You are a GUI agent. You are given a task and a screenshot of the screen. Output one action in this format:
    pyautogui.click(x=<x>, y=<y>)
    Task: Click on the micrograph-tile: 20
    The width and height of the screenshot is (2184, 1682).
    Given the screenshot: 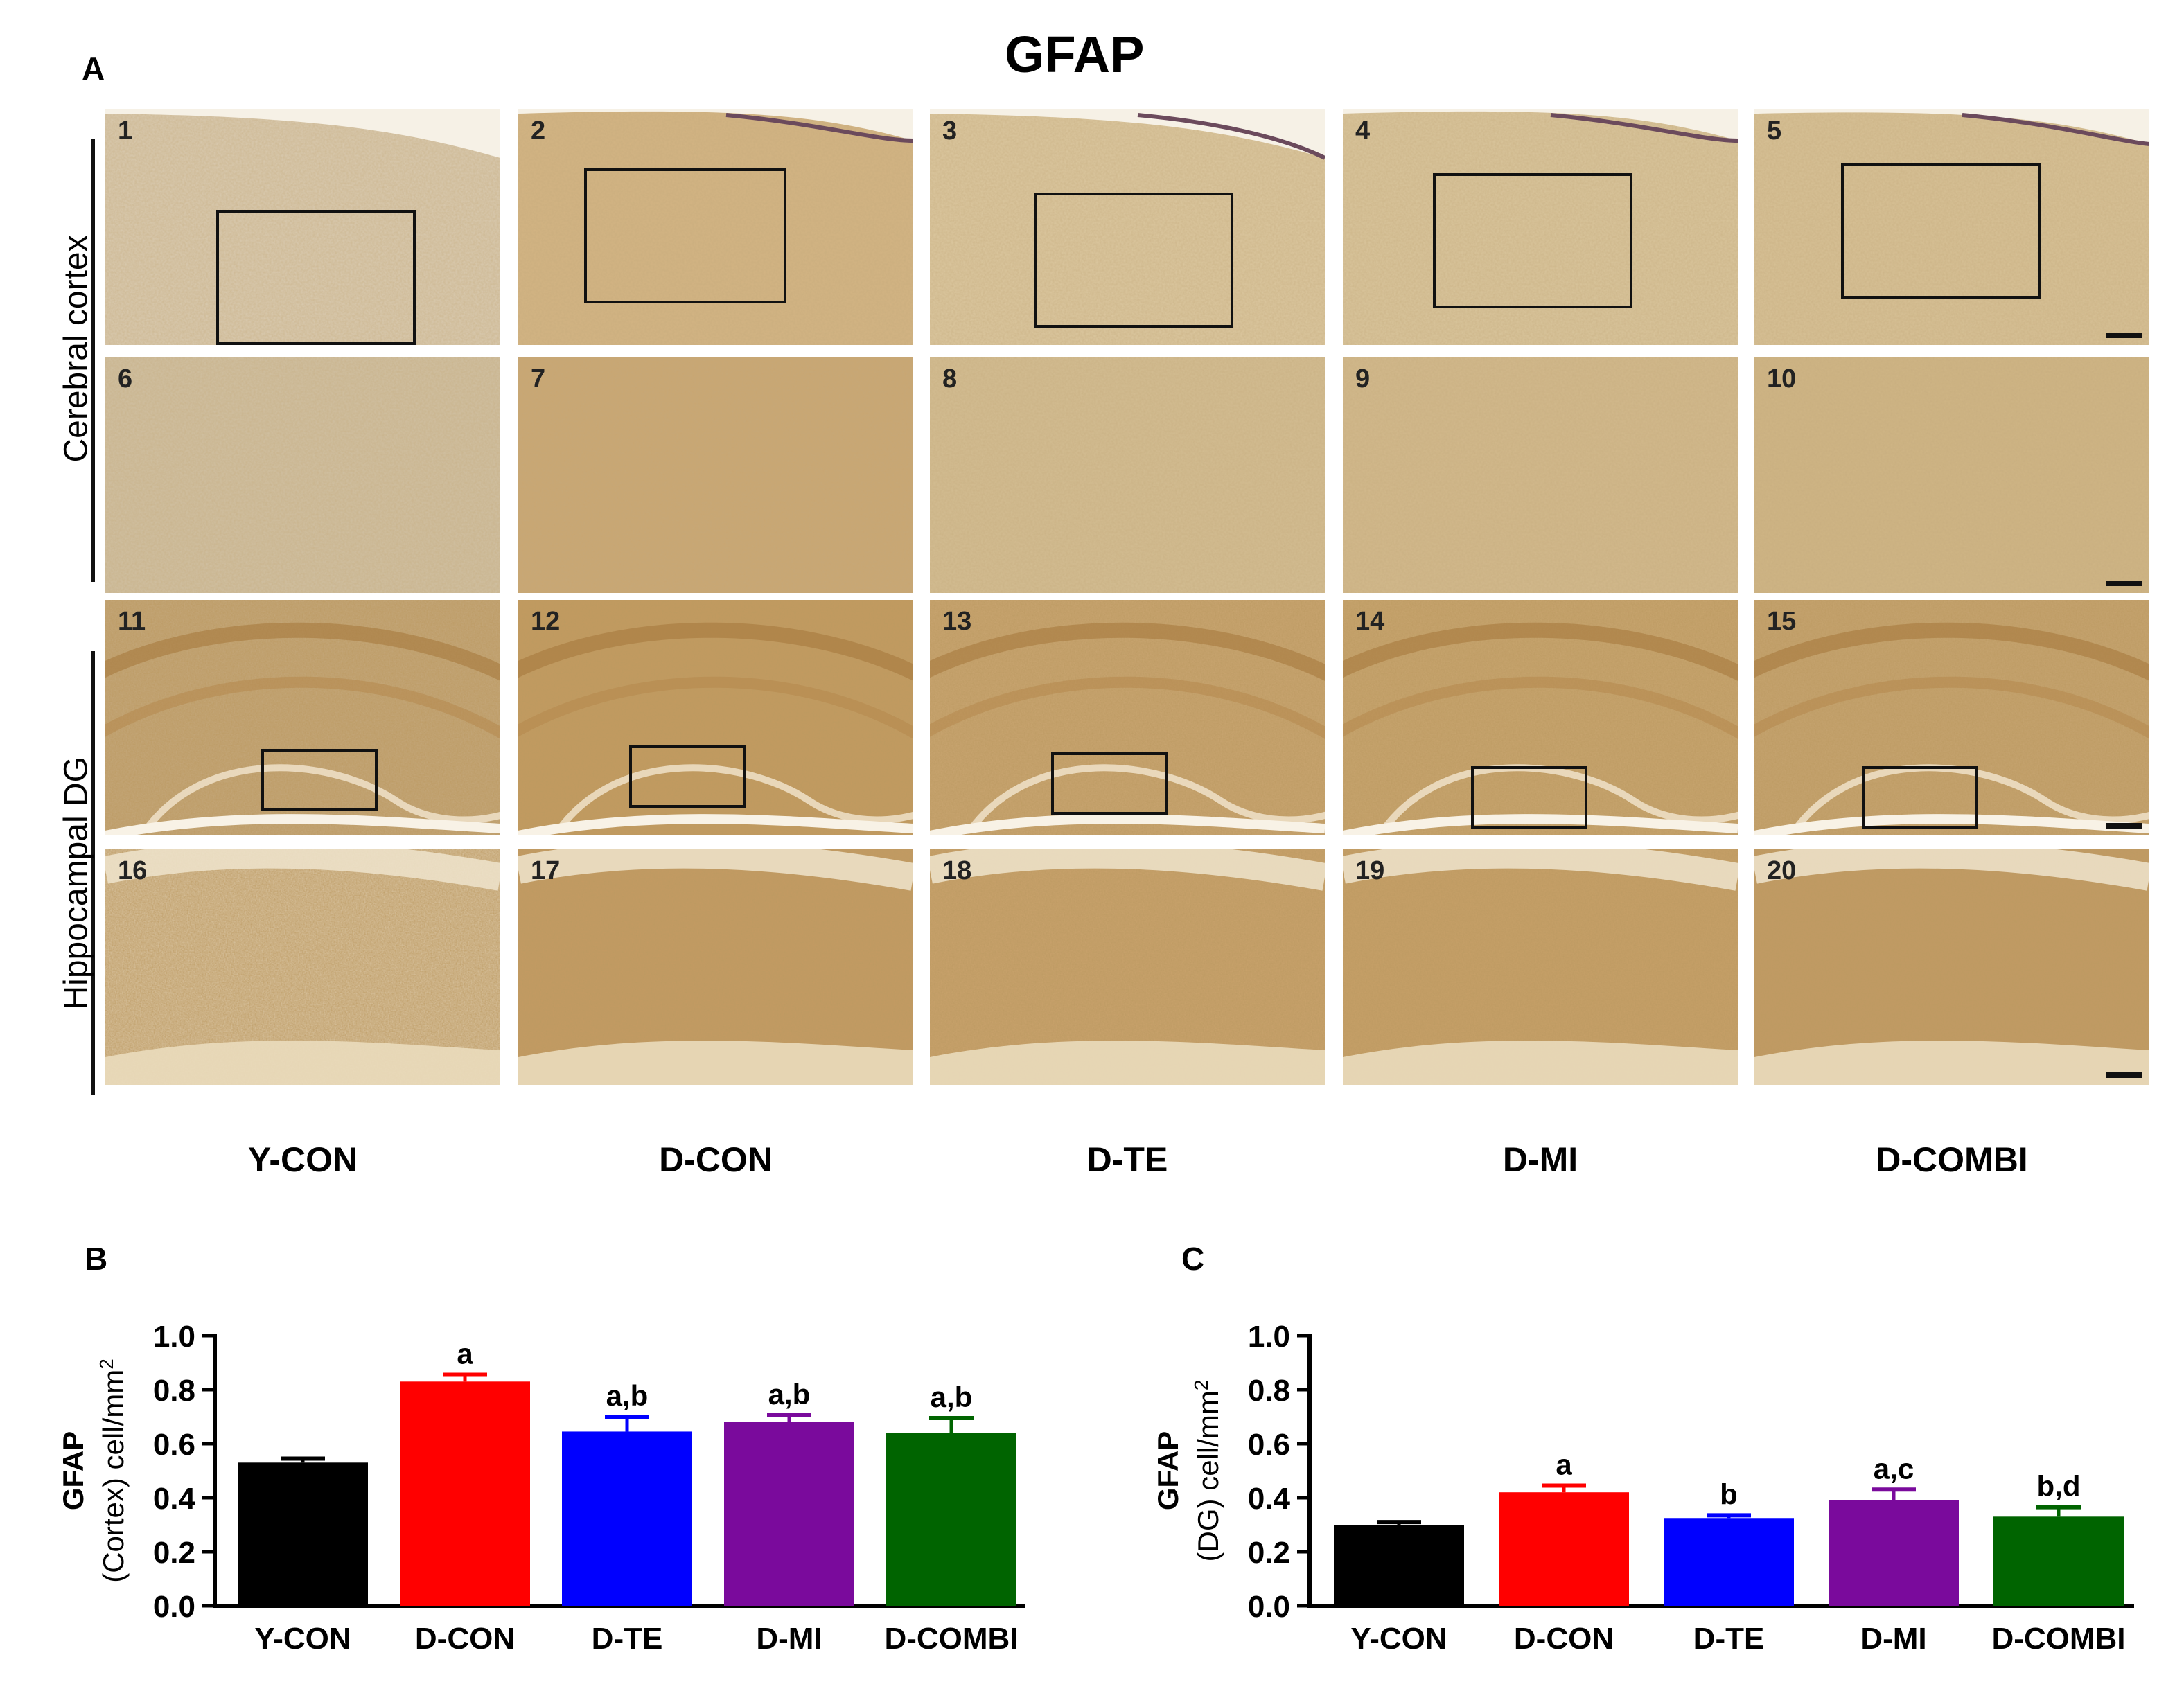 What is the action you would take?
    pyautogui.click(x=1951, y=967)
    